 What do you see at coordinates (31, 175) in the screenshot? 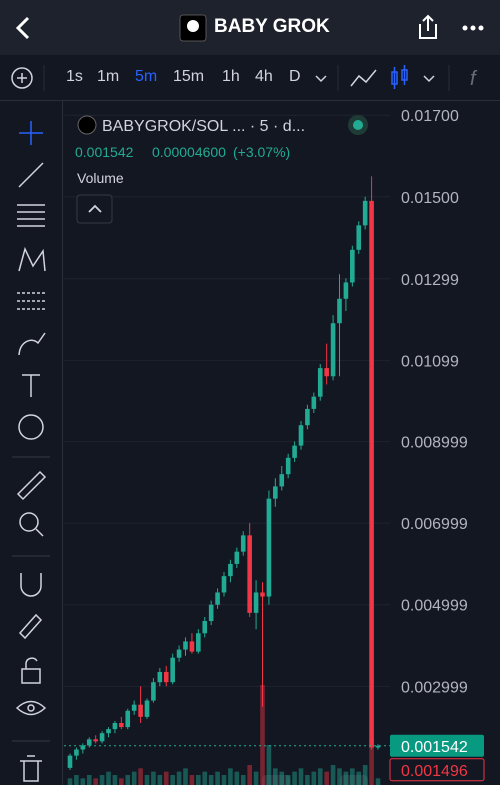
I see `trend-line-tool` at bounding box center [31, 175].